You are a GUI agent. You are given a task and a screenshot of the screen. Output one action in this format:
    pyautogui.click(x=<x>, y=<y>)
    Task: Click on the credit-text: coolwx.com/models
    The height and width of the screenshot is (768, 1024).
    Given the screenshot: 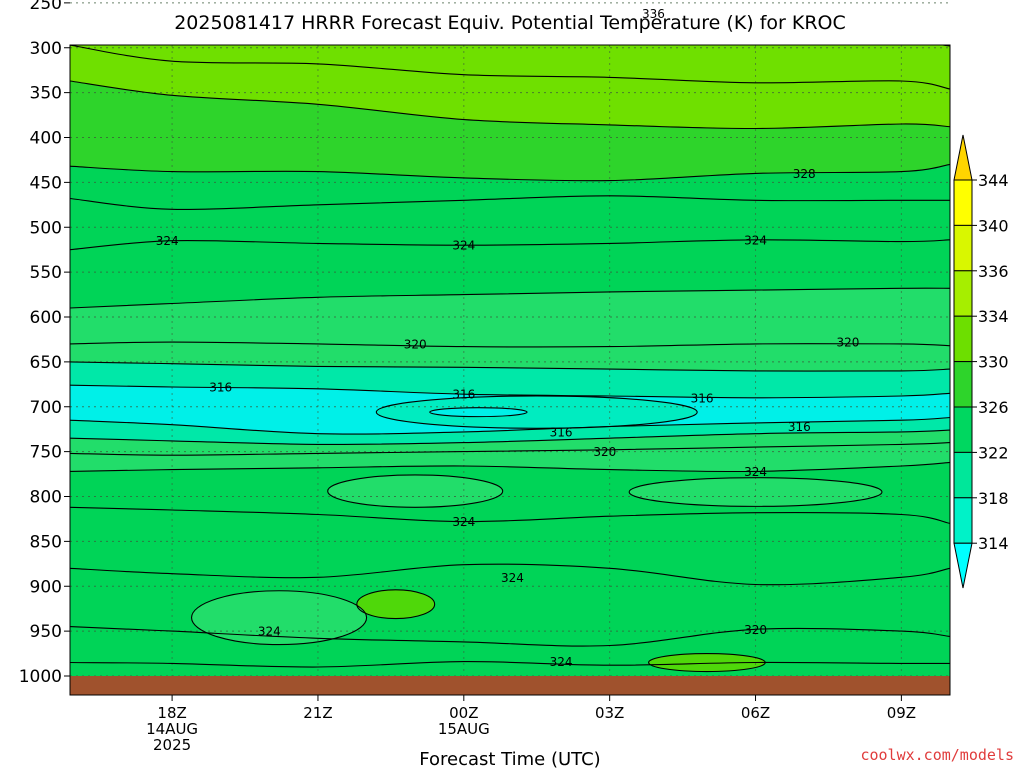 What is the action you would take?
    pyautogui.click(x=937, y=755)
    